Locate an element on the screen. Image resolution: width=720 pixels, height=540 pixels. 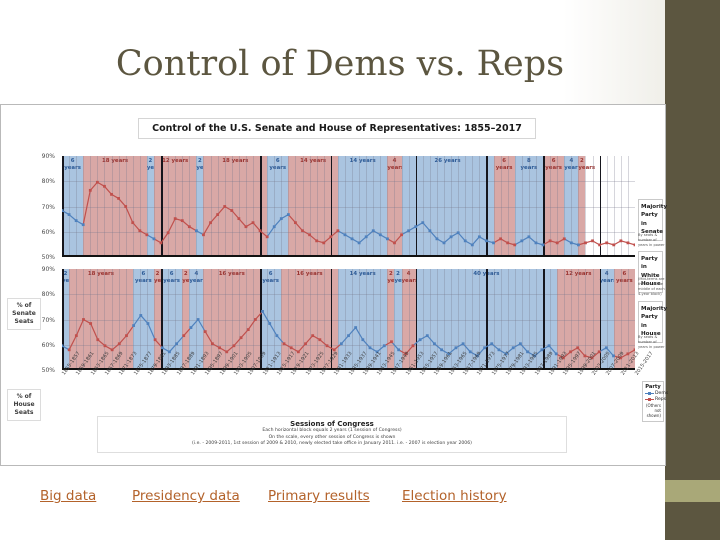
link-presidency-data: Presidency data is located at coordinates (186, 496).